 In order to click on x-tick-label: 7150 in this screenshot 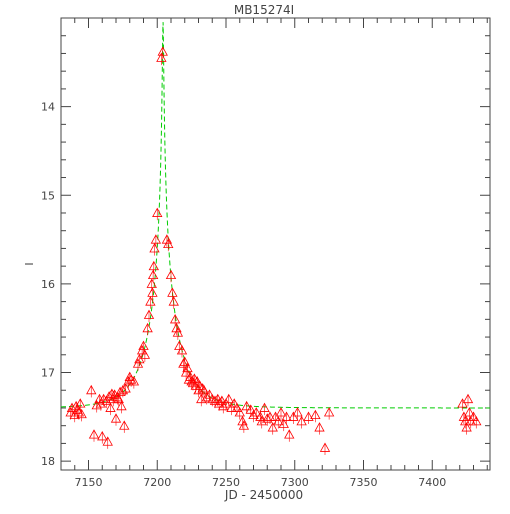, I will do `click(89, 482)`.